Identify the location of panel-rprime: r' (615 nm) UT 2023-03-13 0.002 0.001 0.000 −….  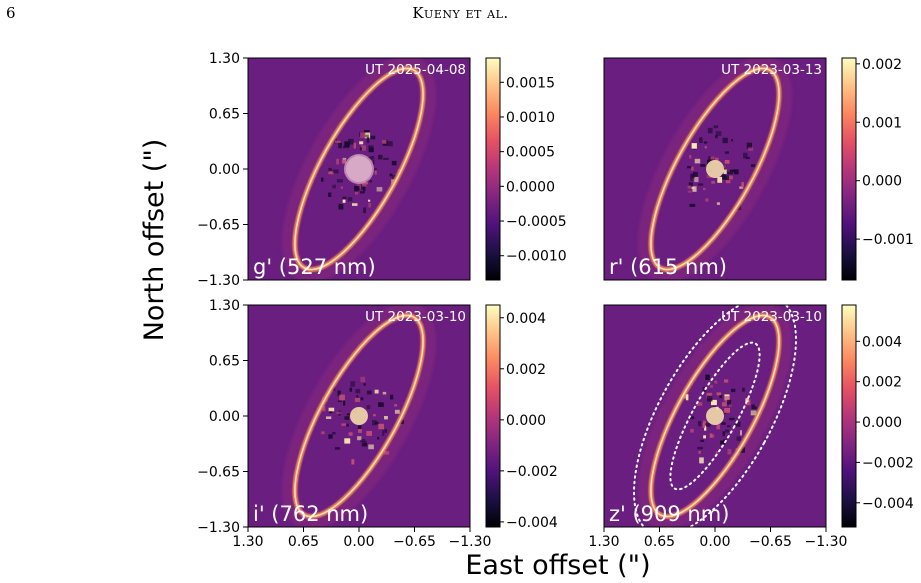
(758, 169).